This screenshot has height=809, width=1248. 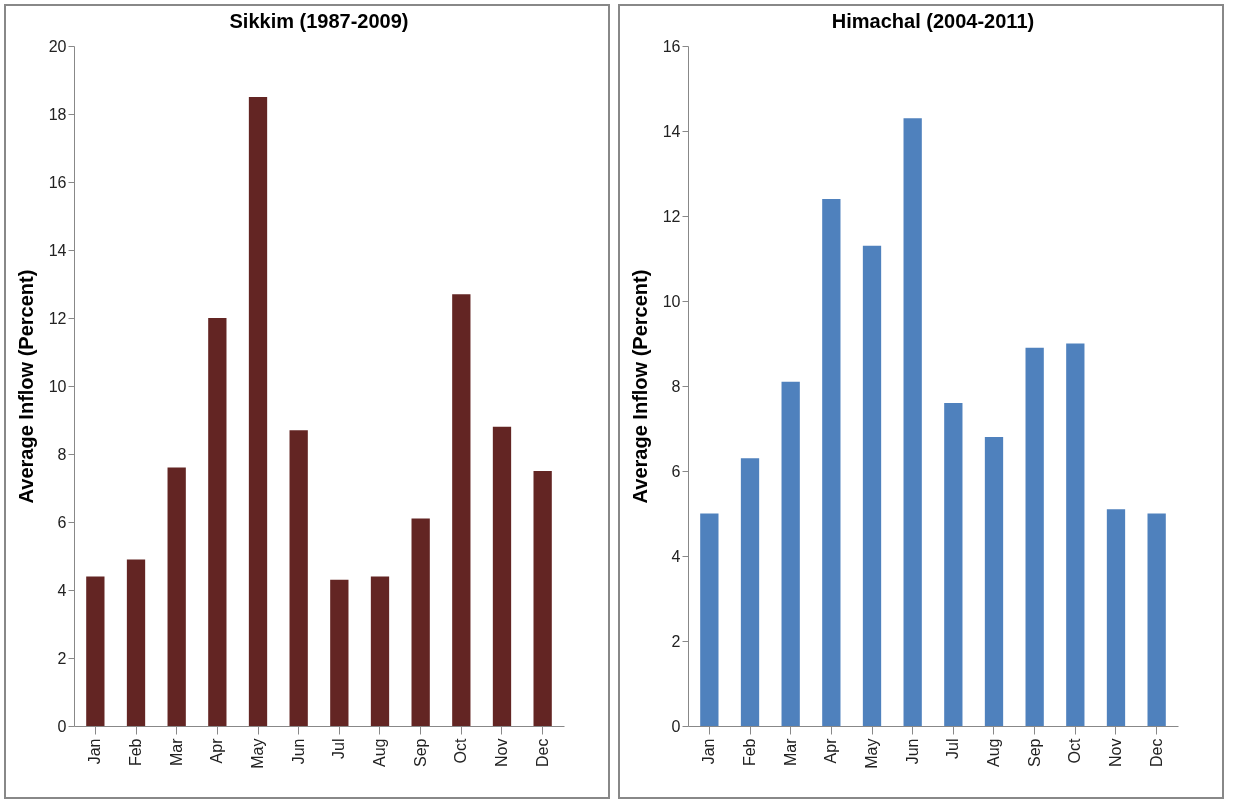 I want to click on chart-title: Sikkim (1987-2009), so click(x=319, y=21).